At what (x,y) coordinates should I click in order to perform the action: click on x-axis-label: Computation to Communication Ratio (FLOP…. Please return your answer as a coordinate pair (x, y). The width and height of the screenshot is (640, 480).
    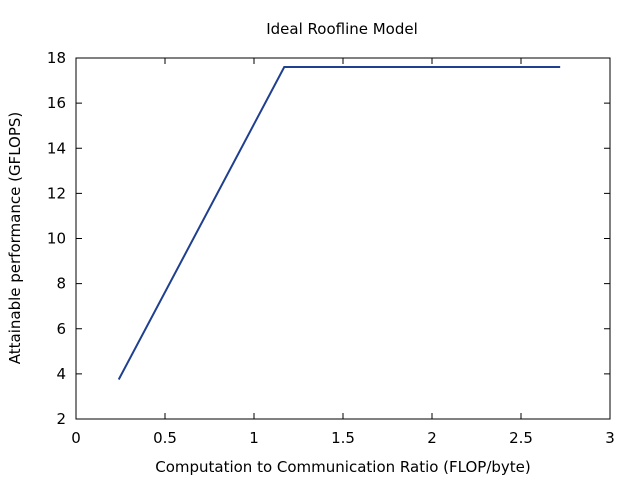
    Looking at the image, I should click on (343, 467).